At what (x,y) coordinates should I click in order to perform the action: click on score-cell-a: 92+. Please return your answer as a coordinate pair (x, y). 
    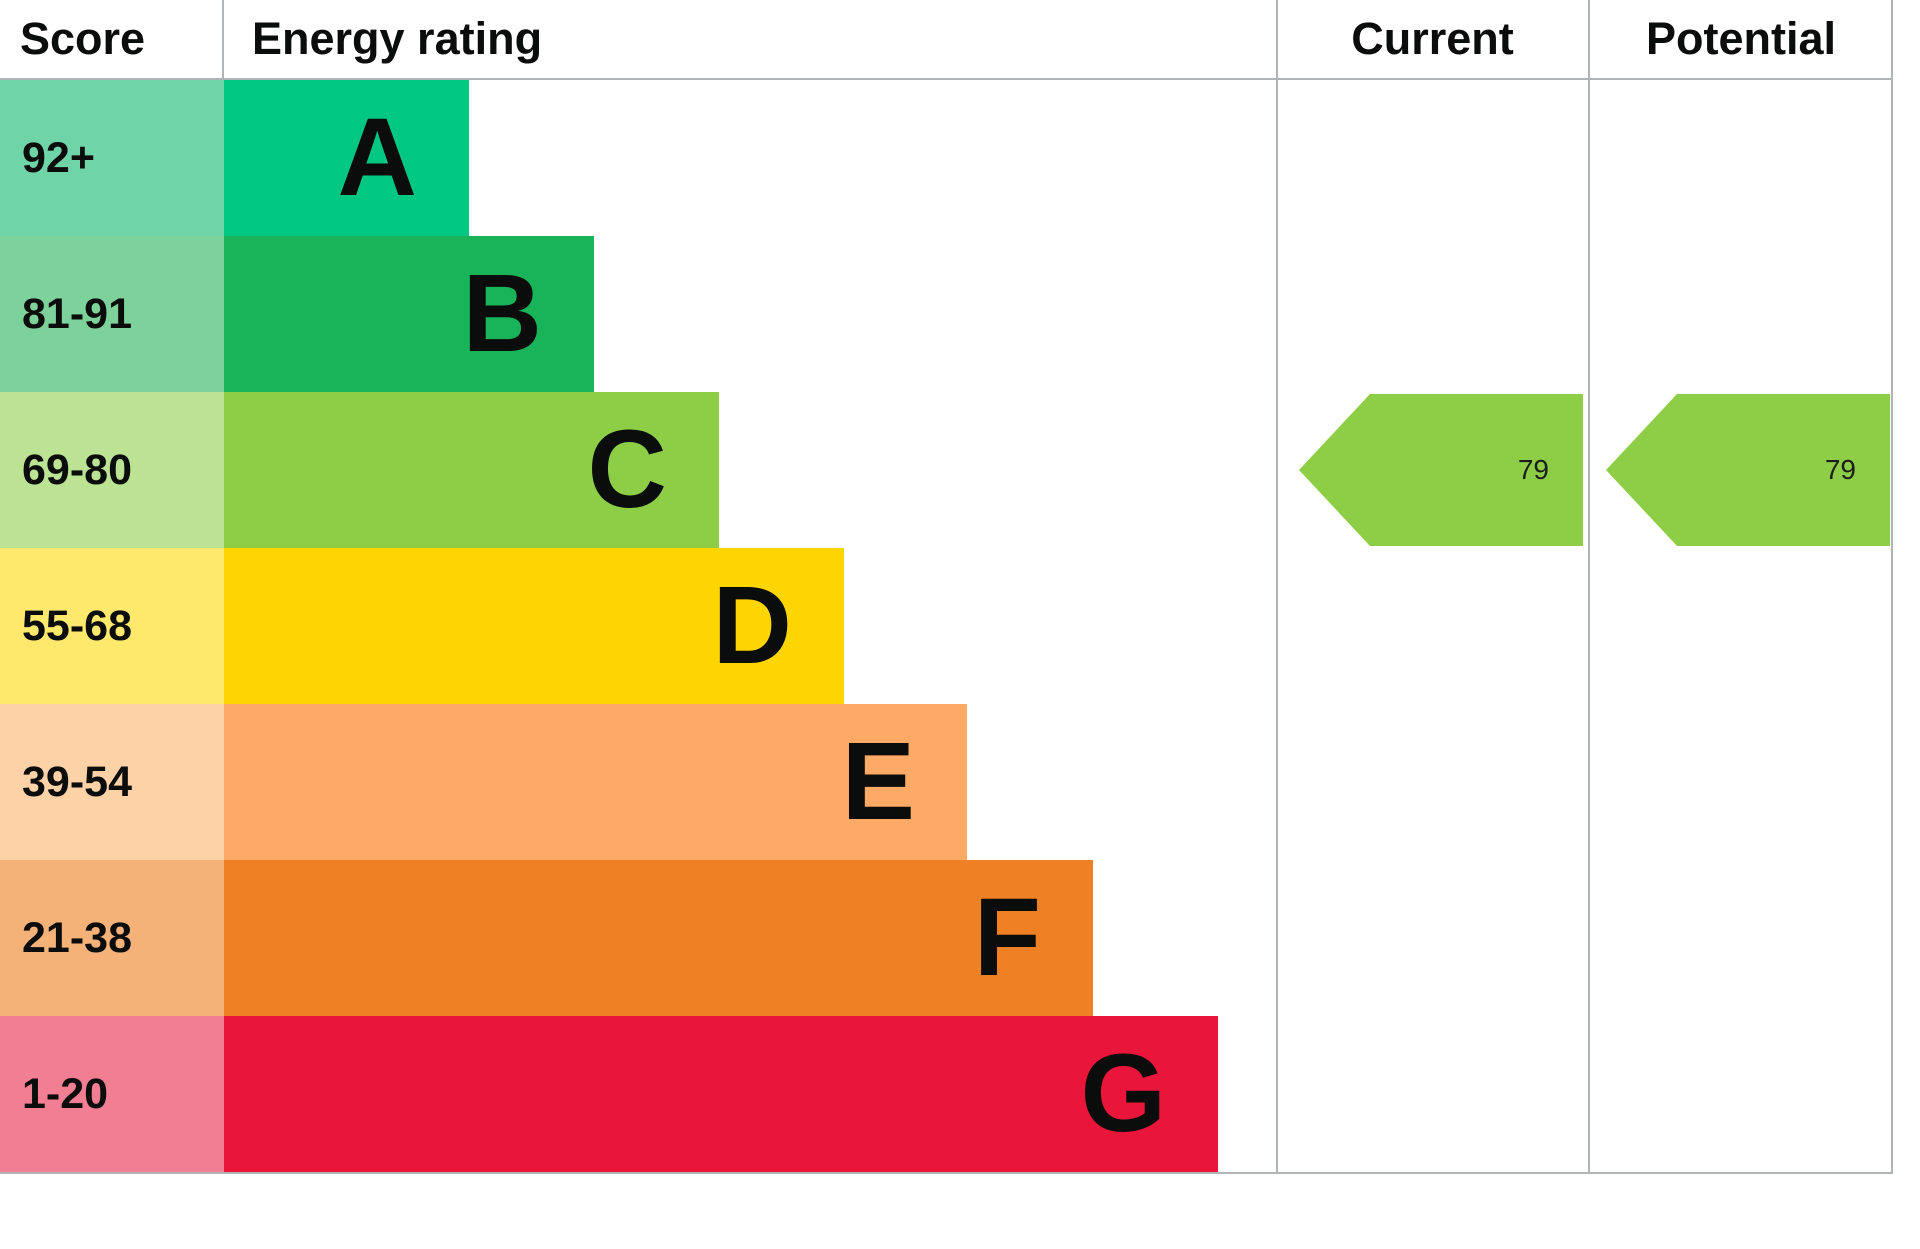
    Looking at the image, I should click on (112, 158).